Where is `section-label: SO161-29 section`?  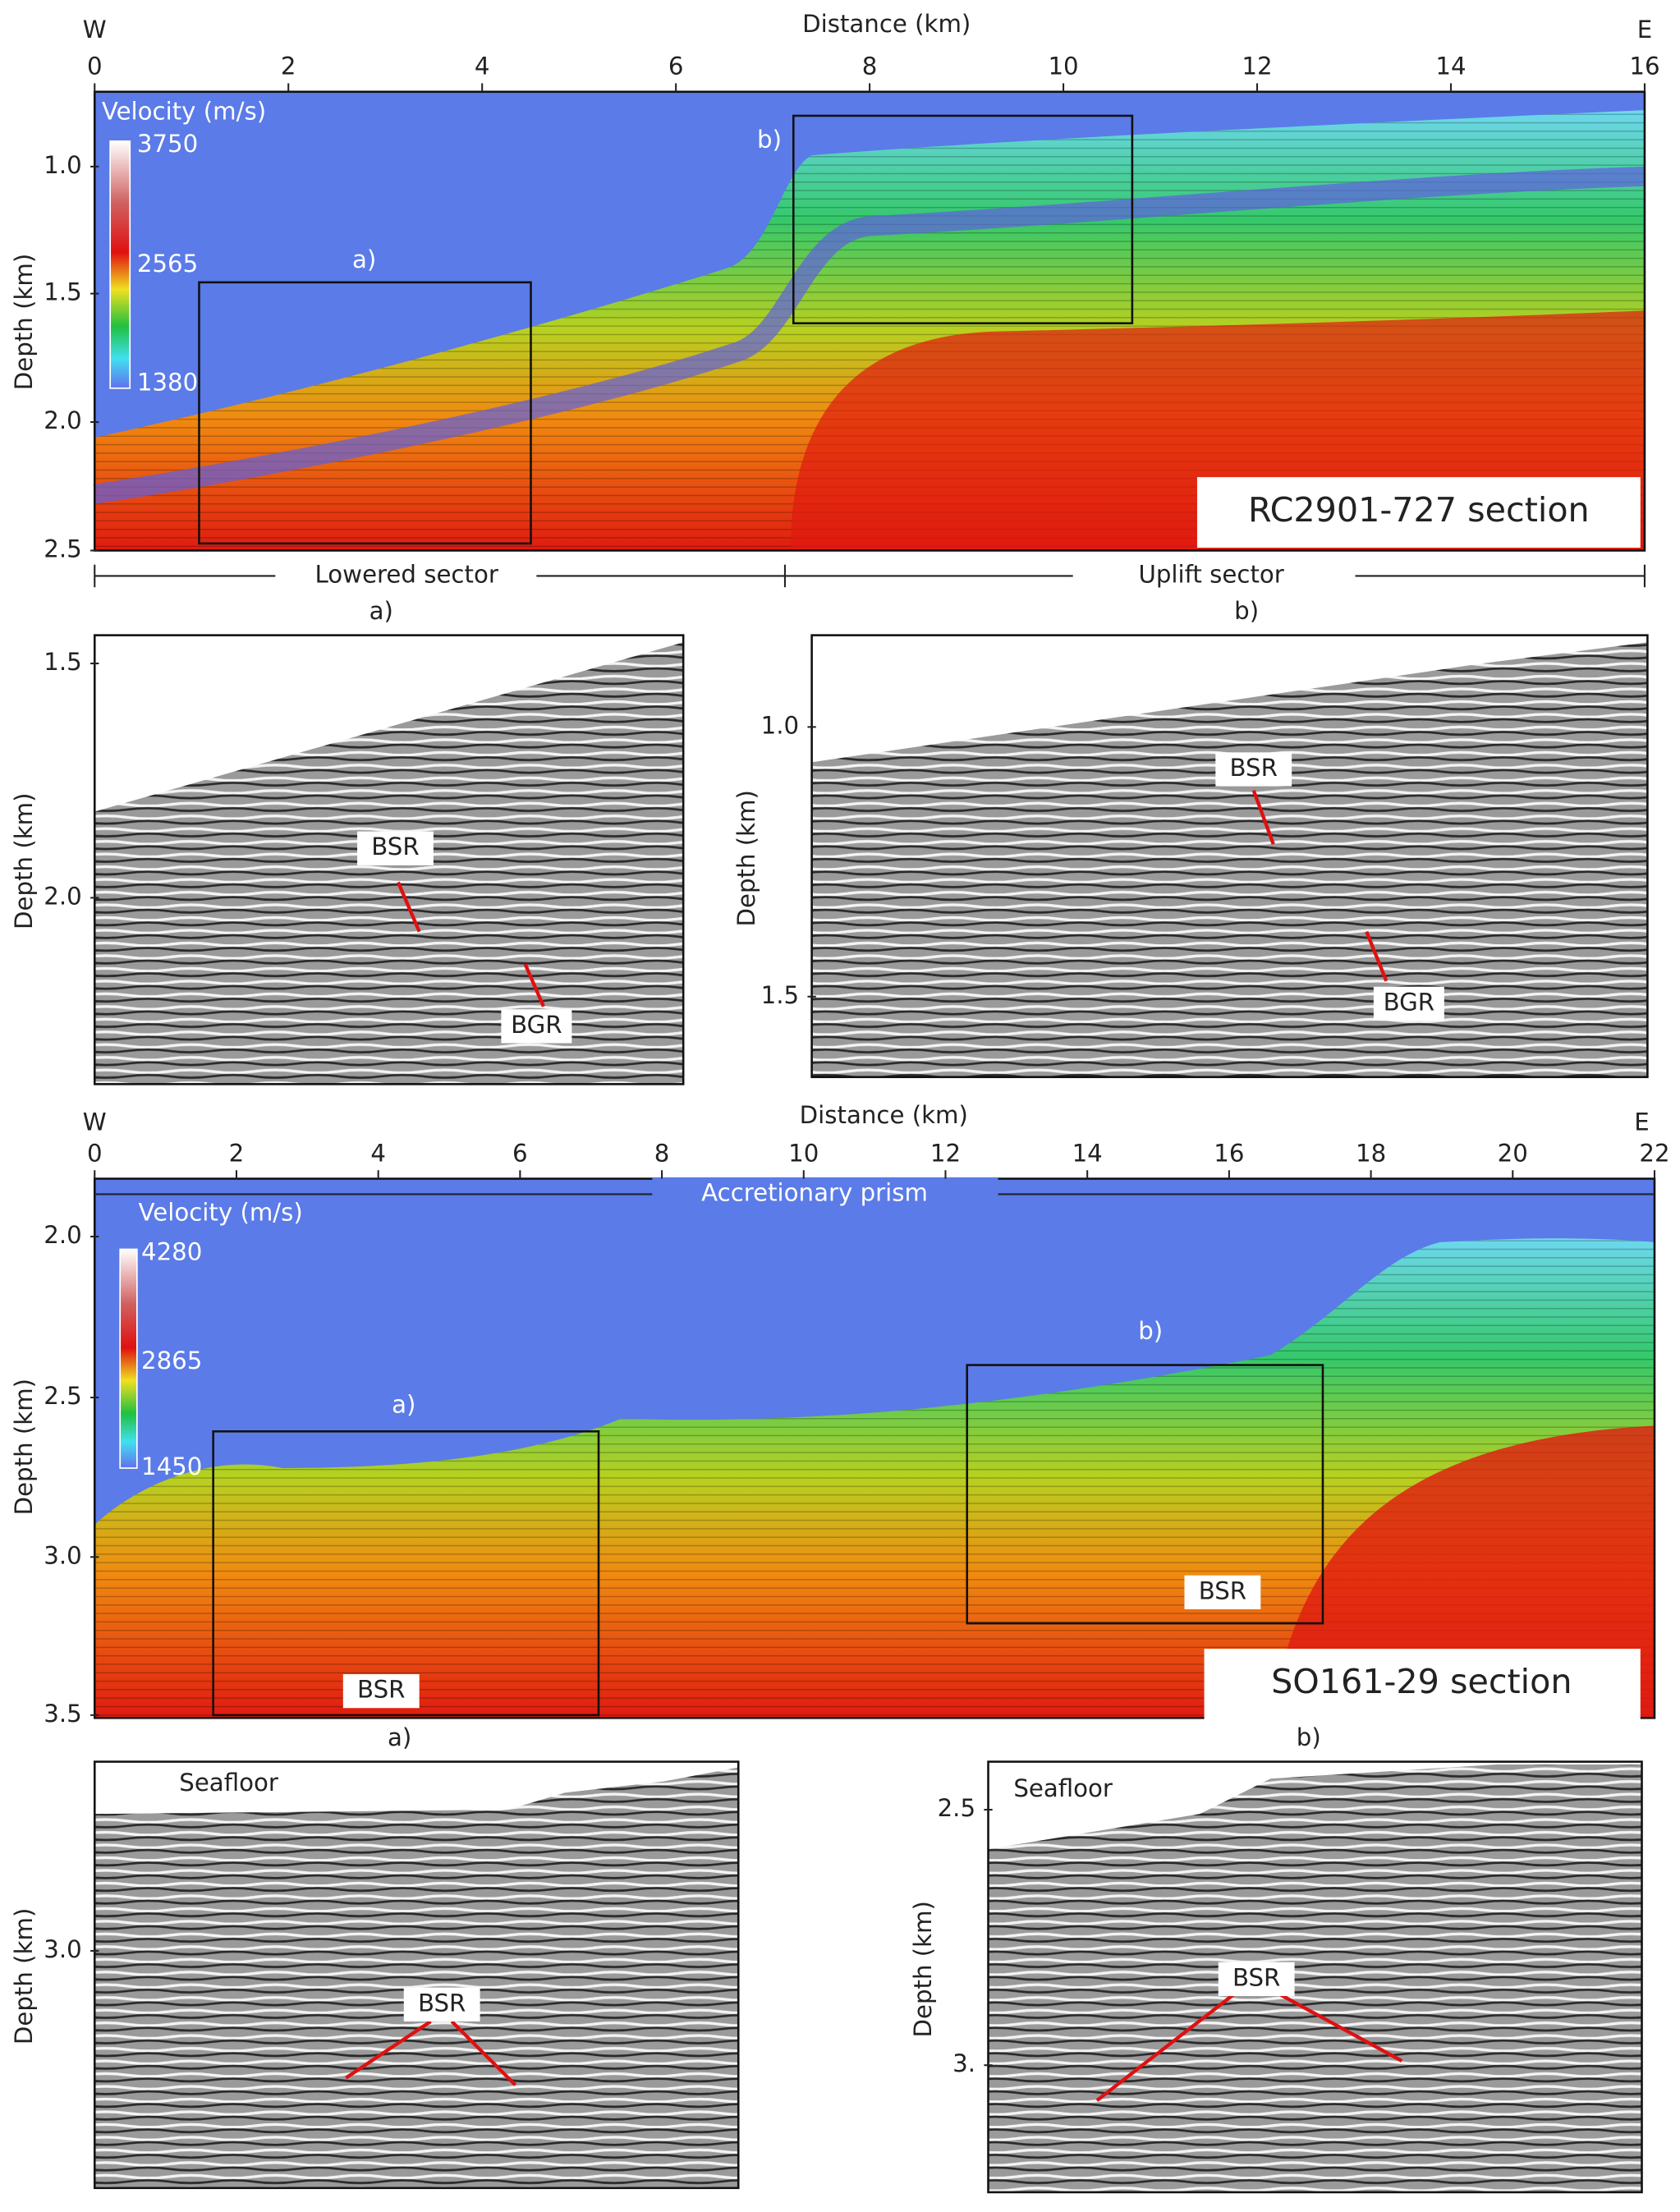
section-label: SO161-29 section is located at coordinates (1421, 1681).